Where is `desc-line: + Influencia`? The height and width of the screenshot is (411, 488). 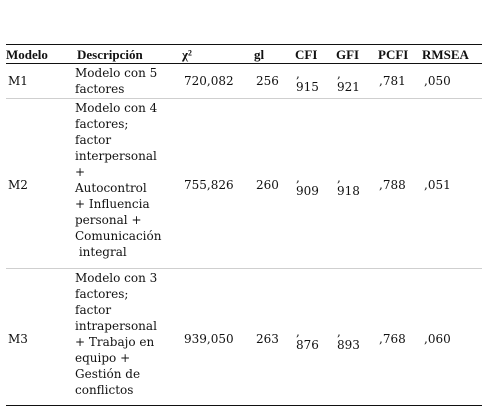
desc-line: + Influencia is located at coordinates (112, 204).